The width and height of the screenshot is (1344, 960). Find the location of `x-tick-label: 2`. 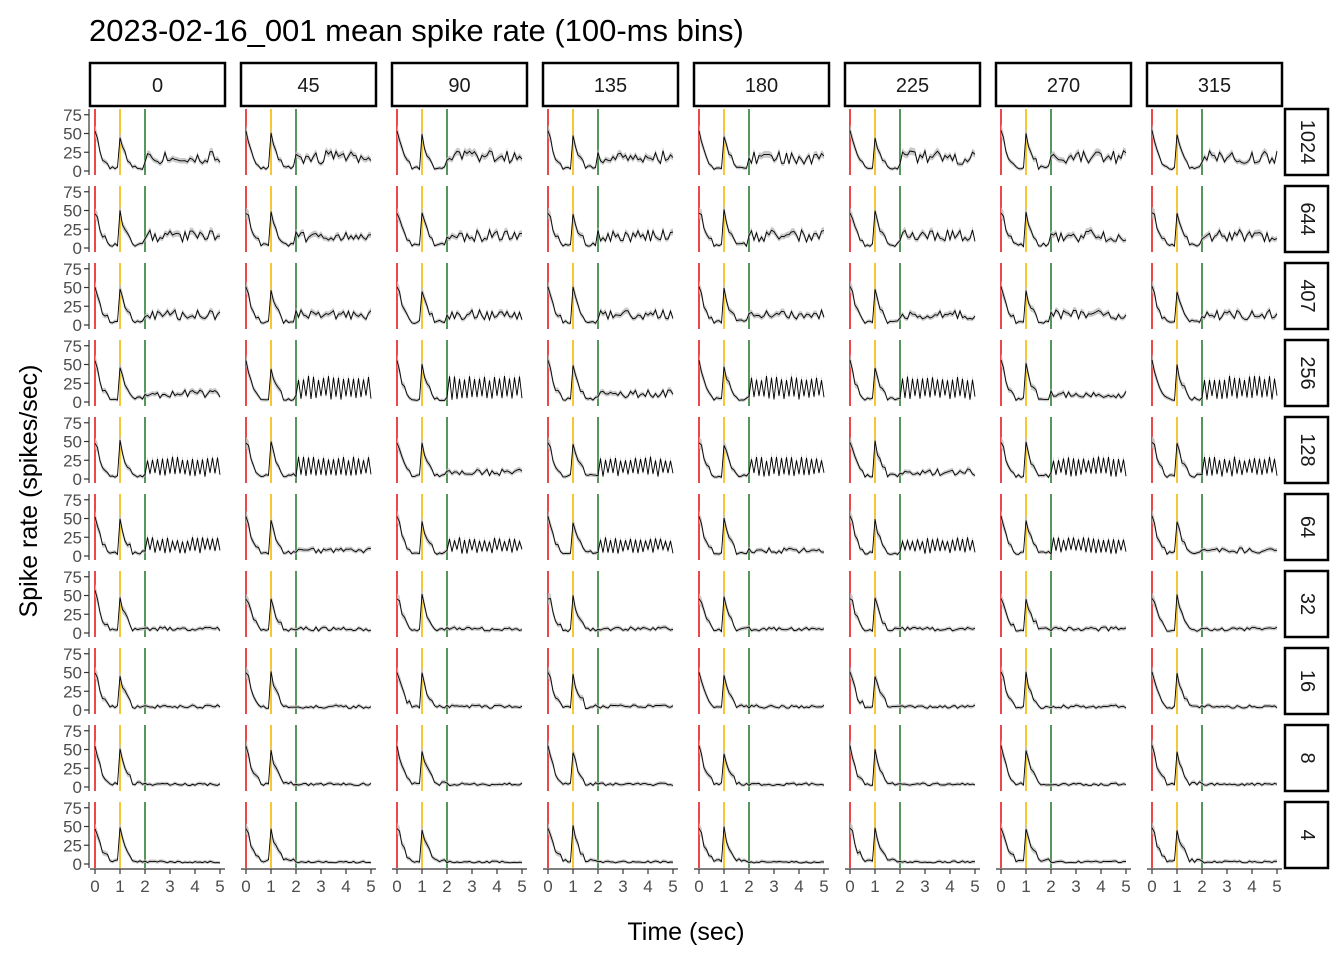

x-tick-label: 2 is located at coordinates (295, 886).